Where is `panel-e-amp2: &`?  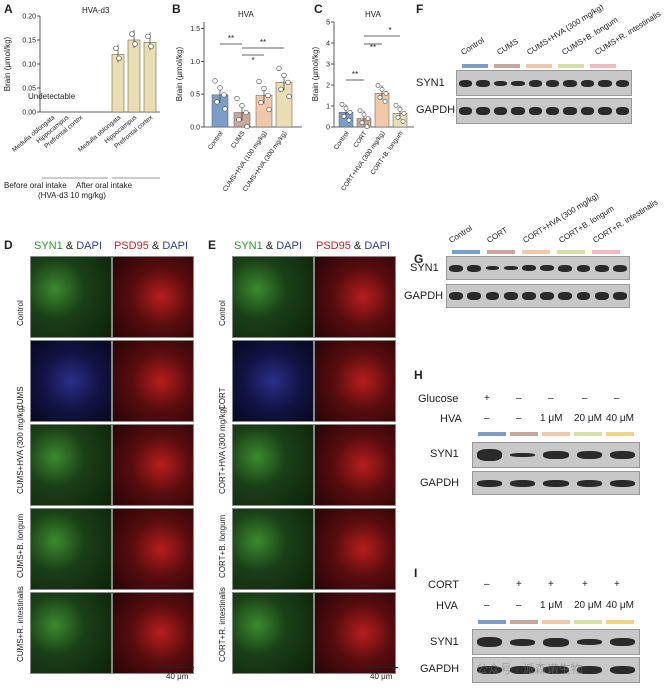
panel-e-amp2: & is located at coordinates (357, 246).